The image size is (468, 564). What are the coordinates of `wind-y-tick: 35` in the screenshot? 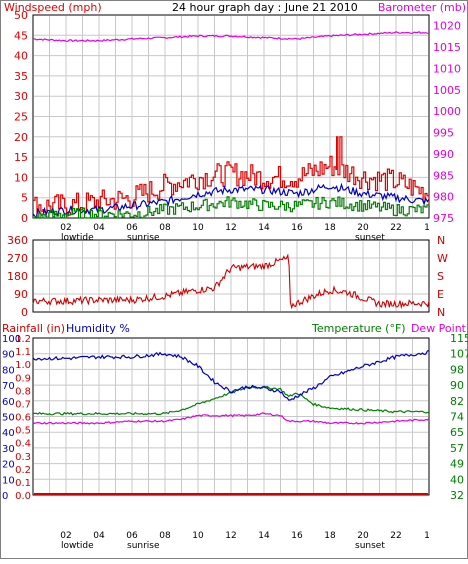 It's located at (21, 76).